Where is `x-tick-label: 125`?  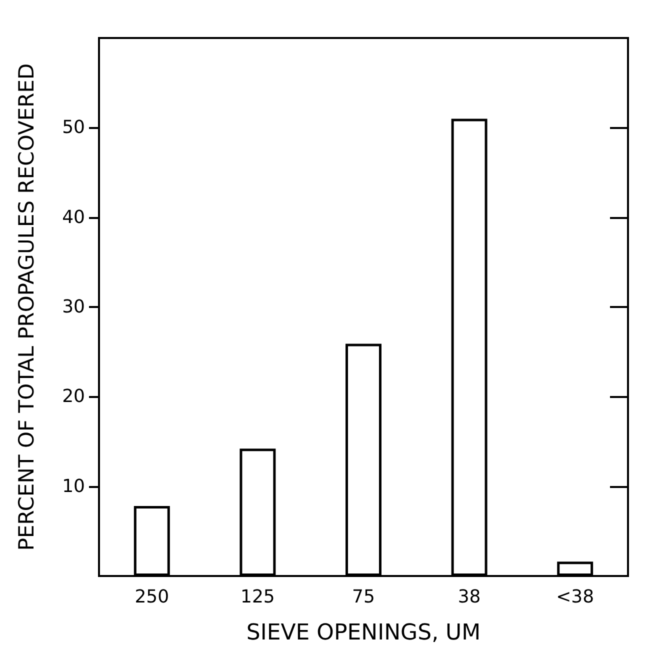
x-tick-label: 125 is located at coordinates (257, 597).